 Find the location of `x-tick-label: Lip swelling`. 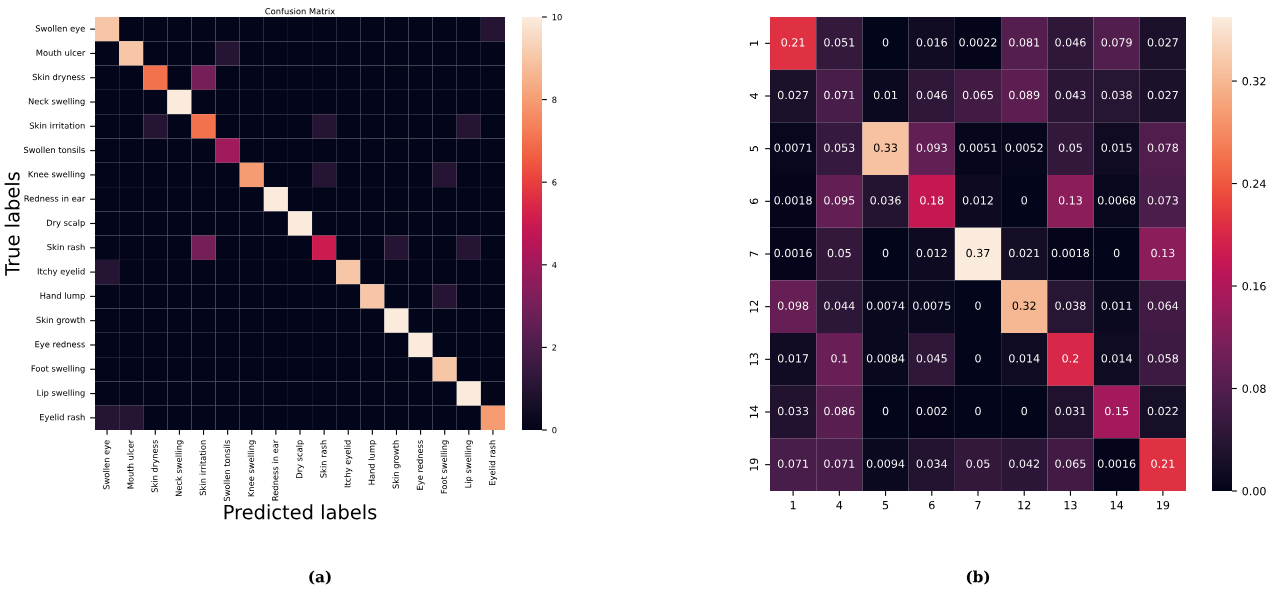

x-tick-label: Lip swelling is located at coordinates (468, 464).